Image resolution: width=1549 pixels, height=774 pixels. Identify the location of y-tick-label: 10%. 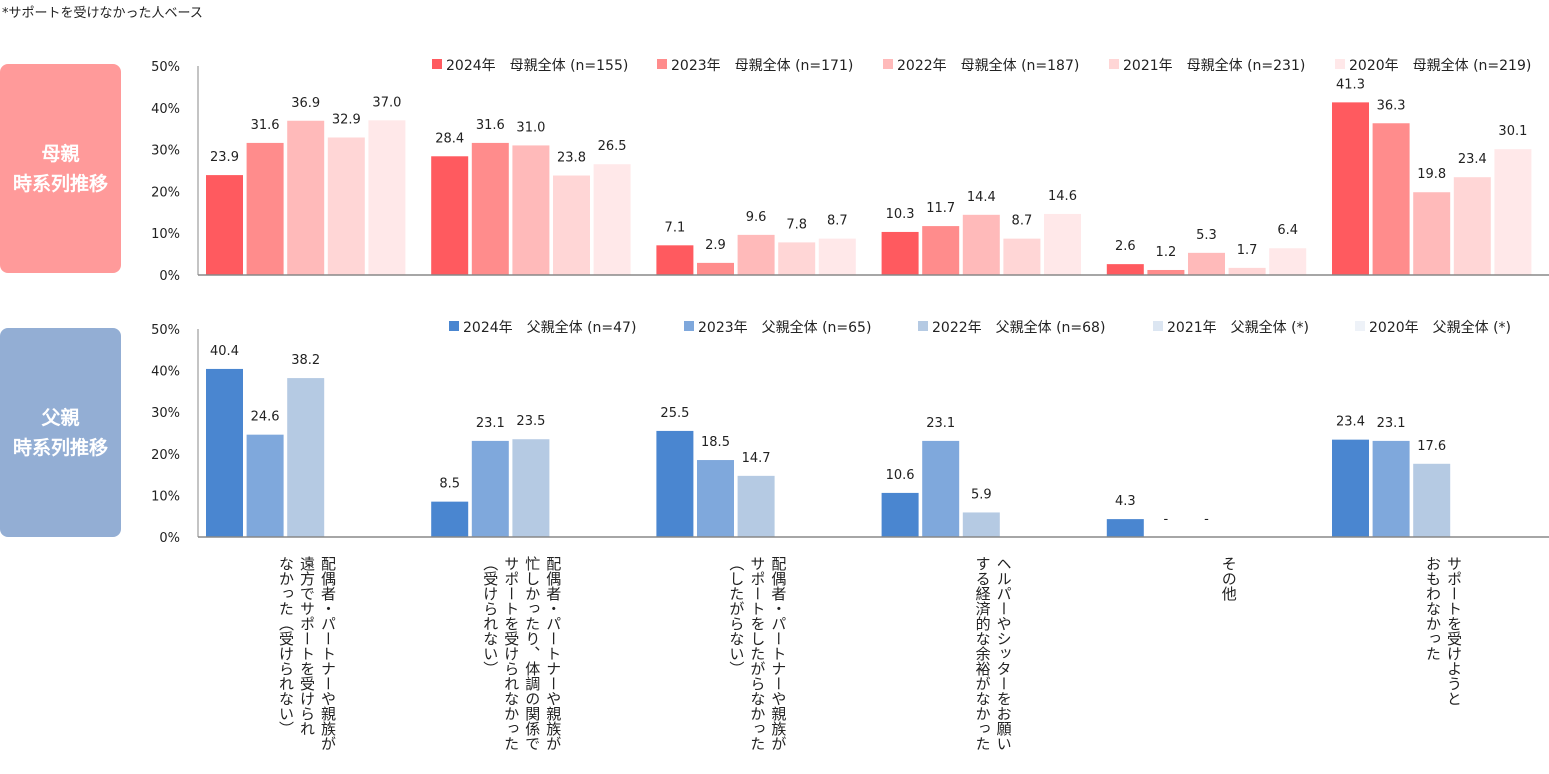
(165, 496).